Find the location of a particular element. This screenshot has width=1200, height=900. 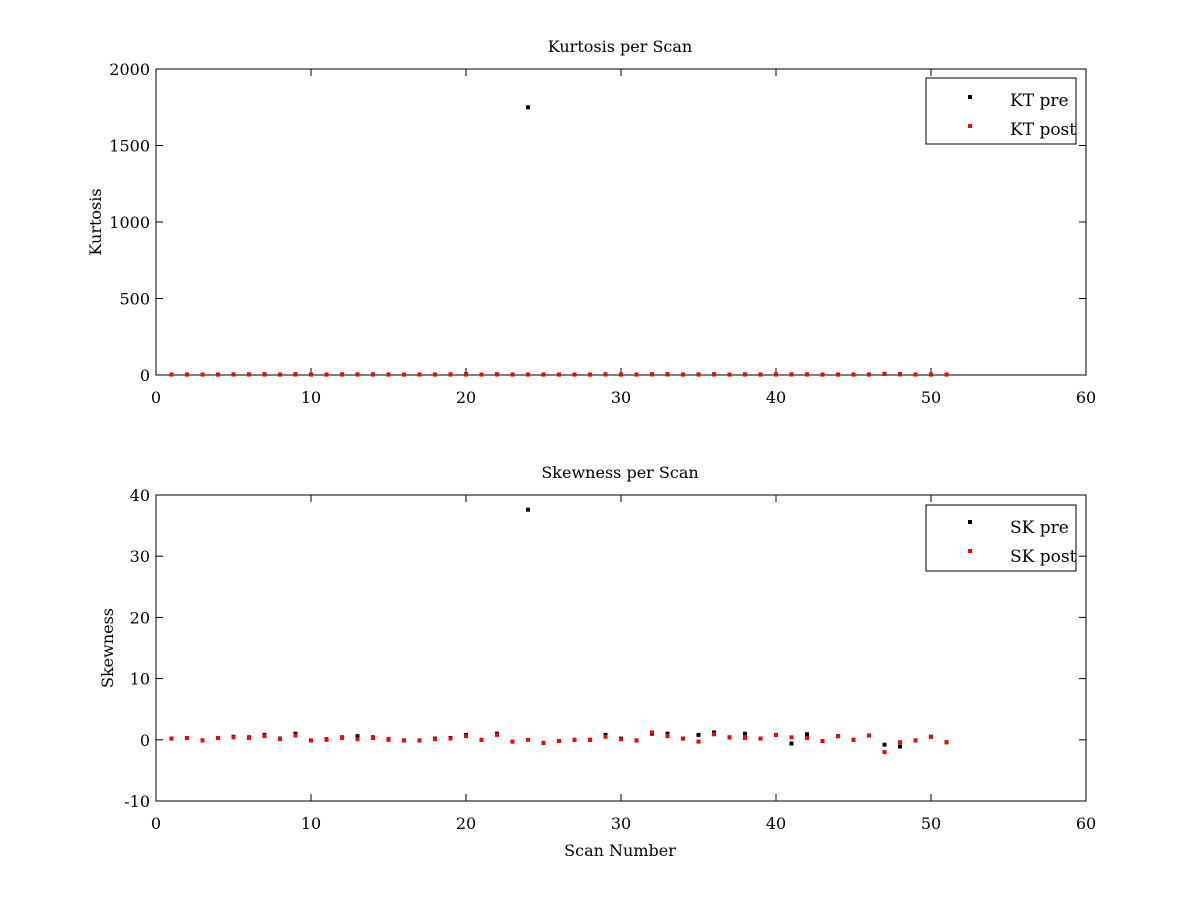

legend-label-sk-pre: SK pre is located at coordinates (1039, 528).